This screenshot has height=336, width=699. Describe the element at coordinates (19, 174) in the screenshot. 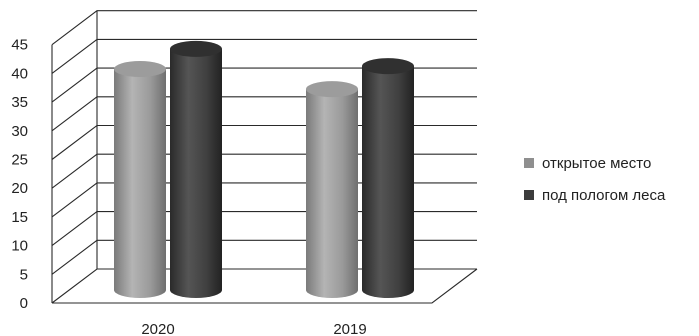

I see `y-axis: 0 5 10 15 20 25 30 35 40 45` at that location.